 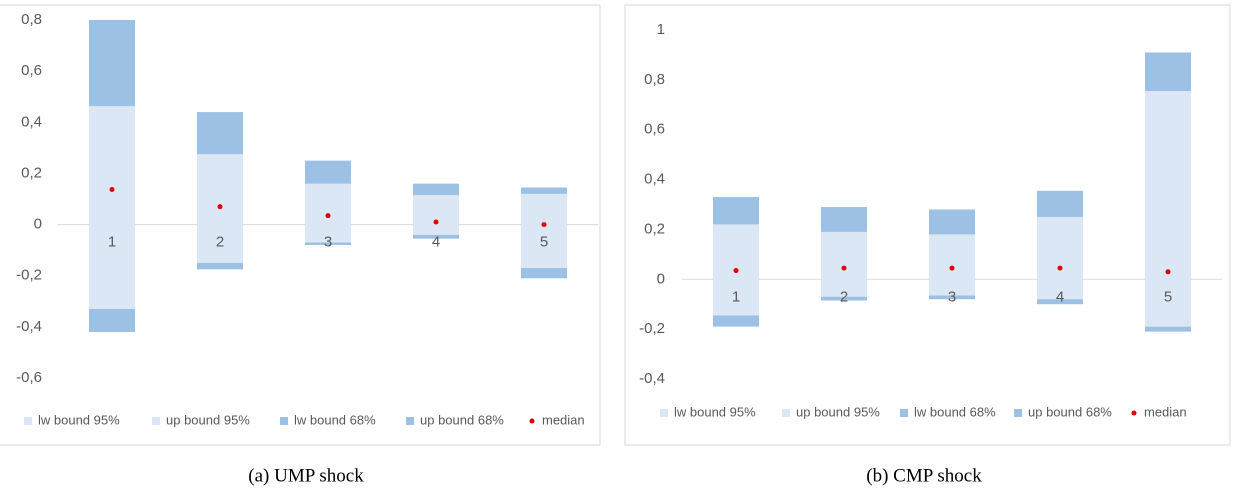 I want to click on caption: (a) UMP shock, so click(x=306, y=475).